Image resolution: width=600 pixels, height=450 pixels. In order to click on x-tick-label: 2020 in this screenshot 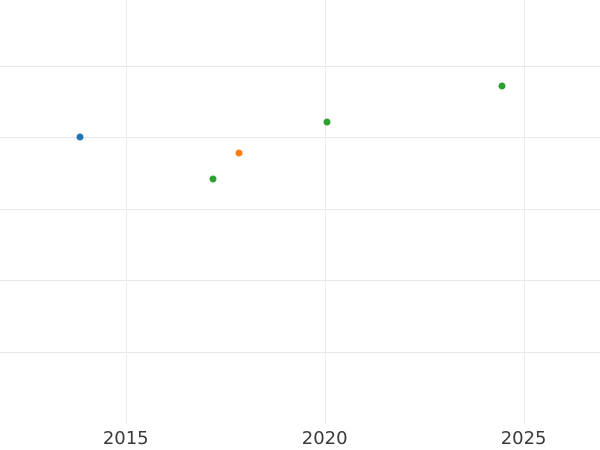, I will do `click(324, 438)`.